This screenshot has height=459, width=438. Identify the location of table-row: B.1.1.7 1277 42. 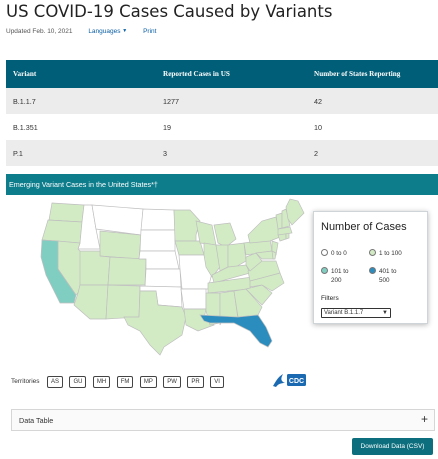
(222, 101).